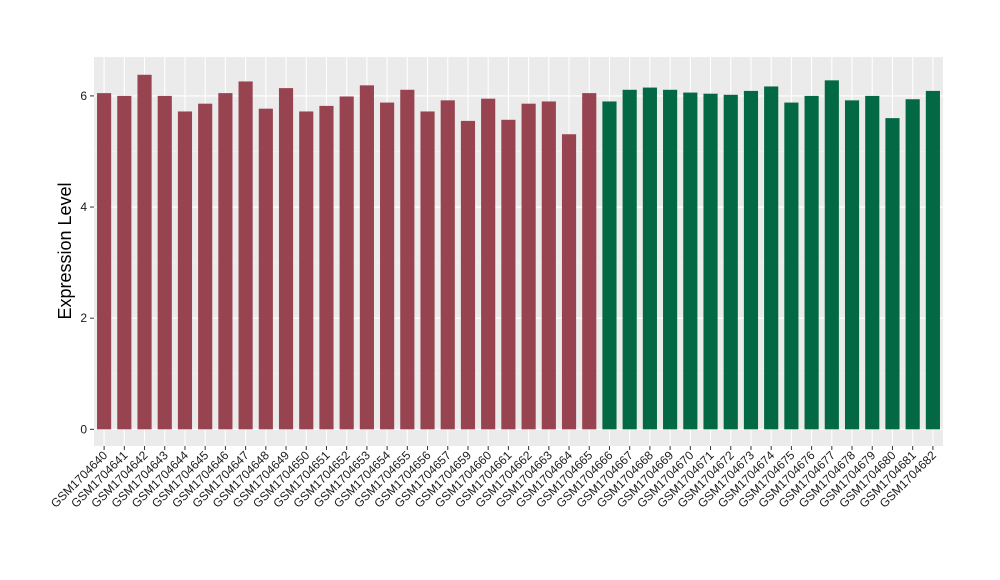 The width and height of the screenshot is (1000, 580). What do you see at coordinates (265, 269) in the screenshot?
I see `bar-GSM1704648` at bounding box center [265, 269].